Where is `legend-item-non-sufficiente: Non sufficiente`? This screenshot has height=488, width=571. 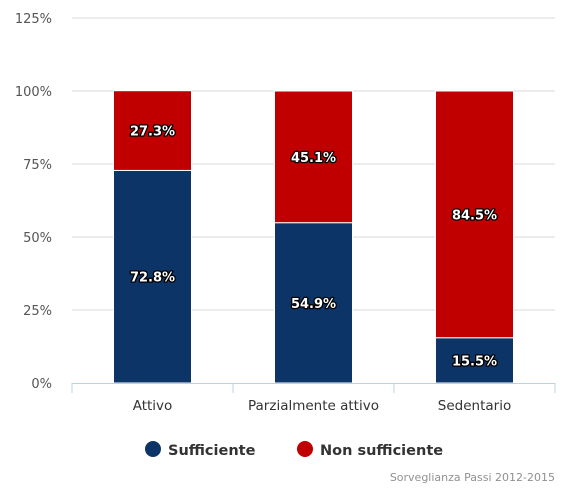 legend-item-non-sufficiente: Non sufficiente is located at coordinates (370, 450).